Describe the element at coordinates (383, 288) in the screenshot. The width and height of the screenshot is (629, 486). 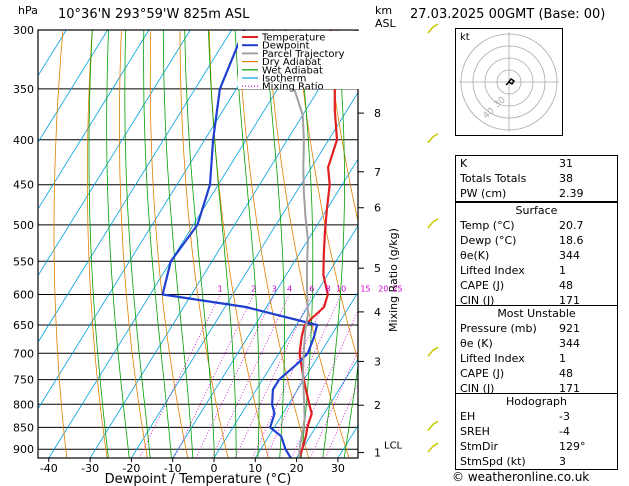
I see `mixing-ratio-label: 20` at that location.